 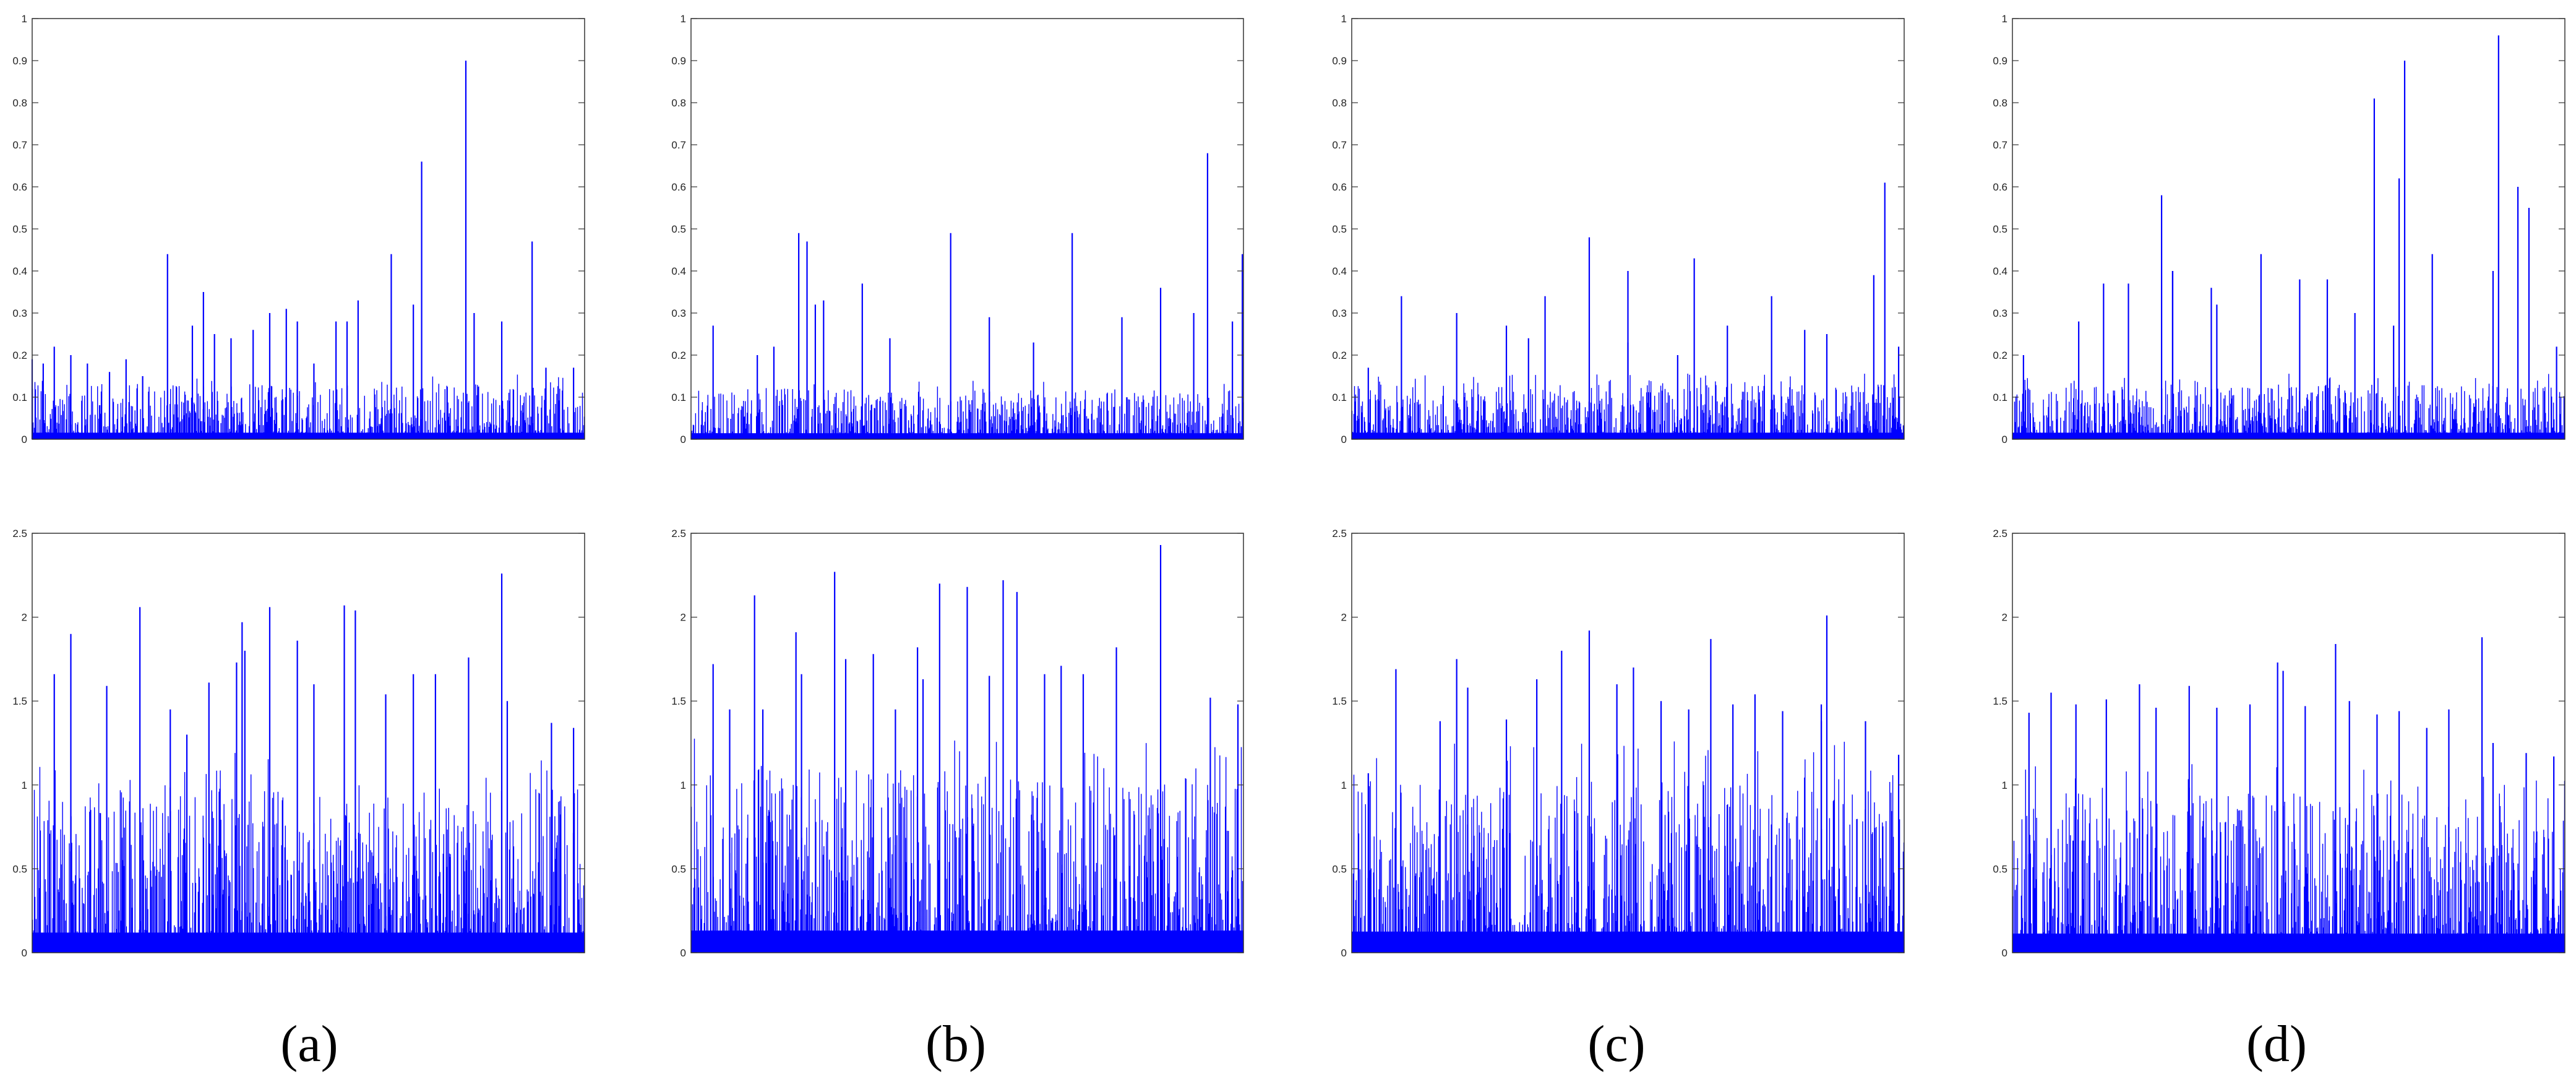 What do you see at coordinates (2276, 1044) in the screenshot?
I see `caption-d: (d)` at bounding box center [2276, 1044].